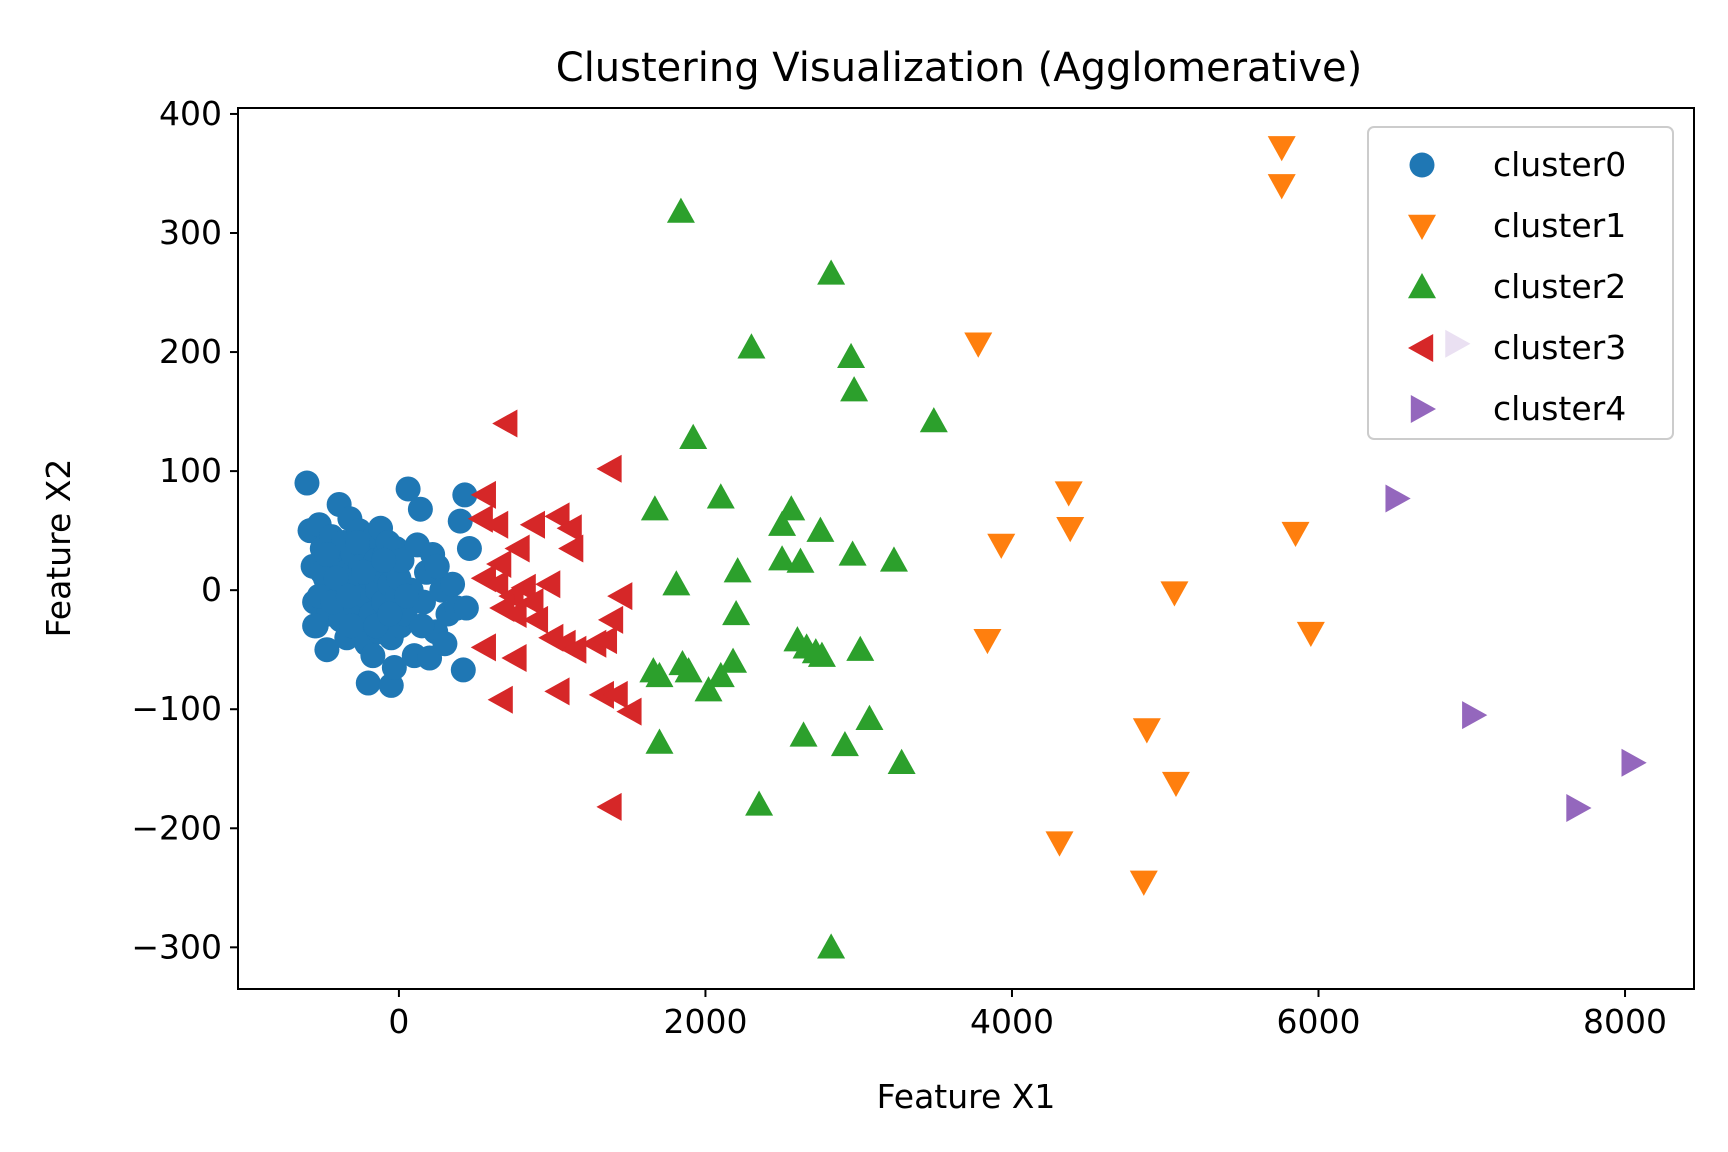  What do you see at coordinates (1559, 347) in the screenshot?
I see `legend-label: cluster3` at bounding box center [1559, 347].